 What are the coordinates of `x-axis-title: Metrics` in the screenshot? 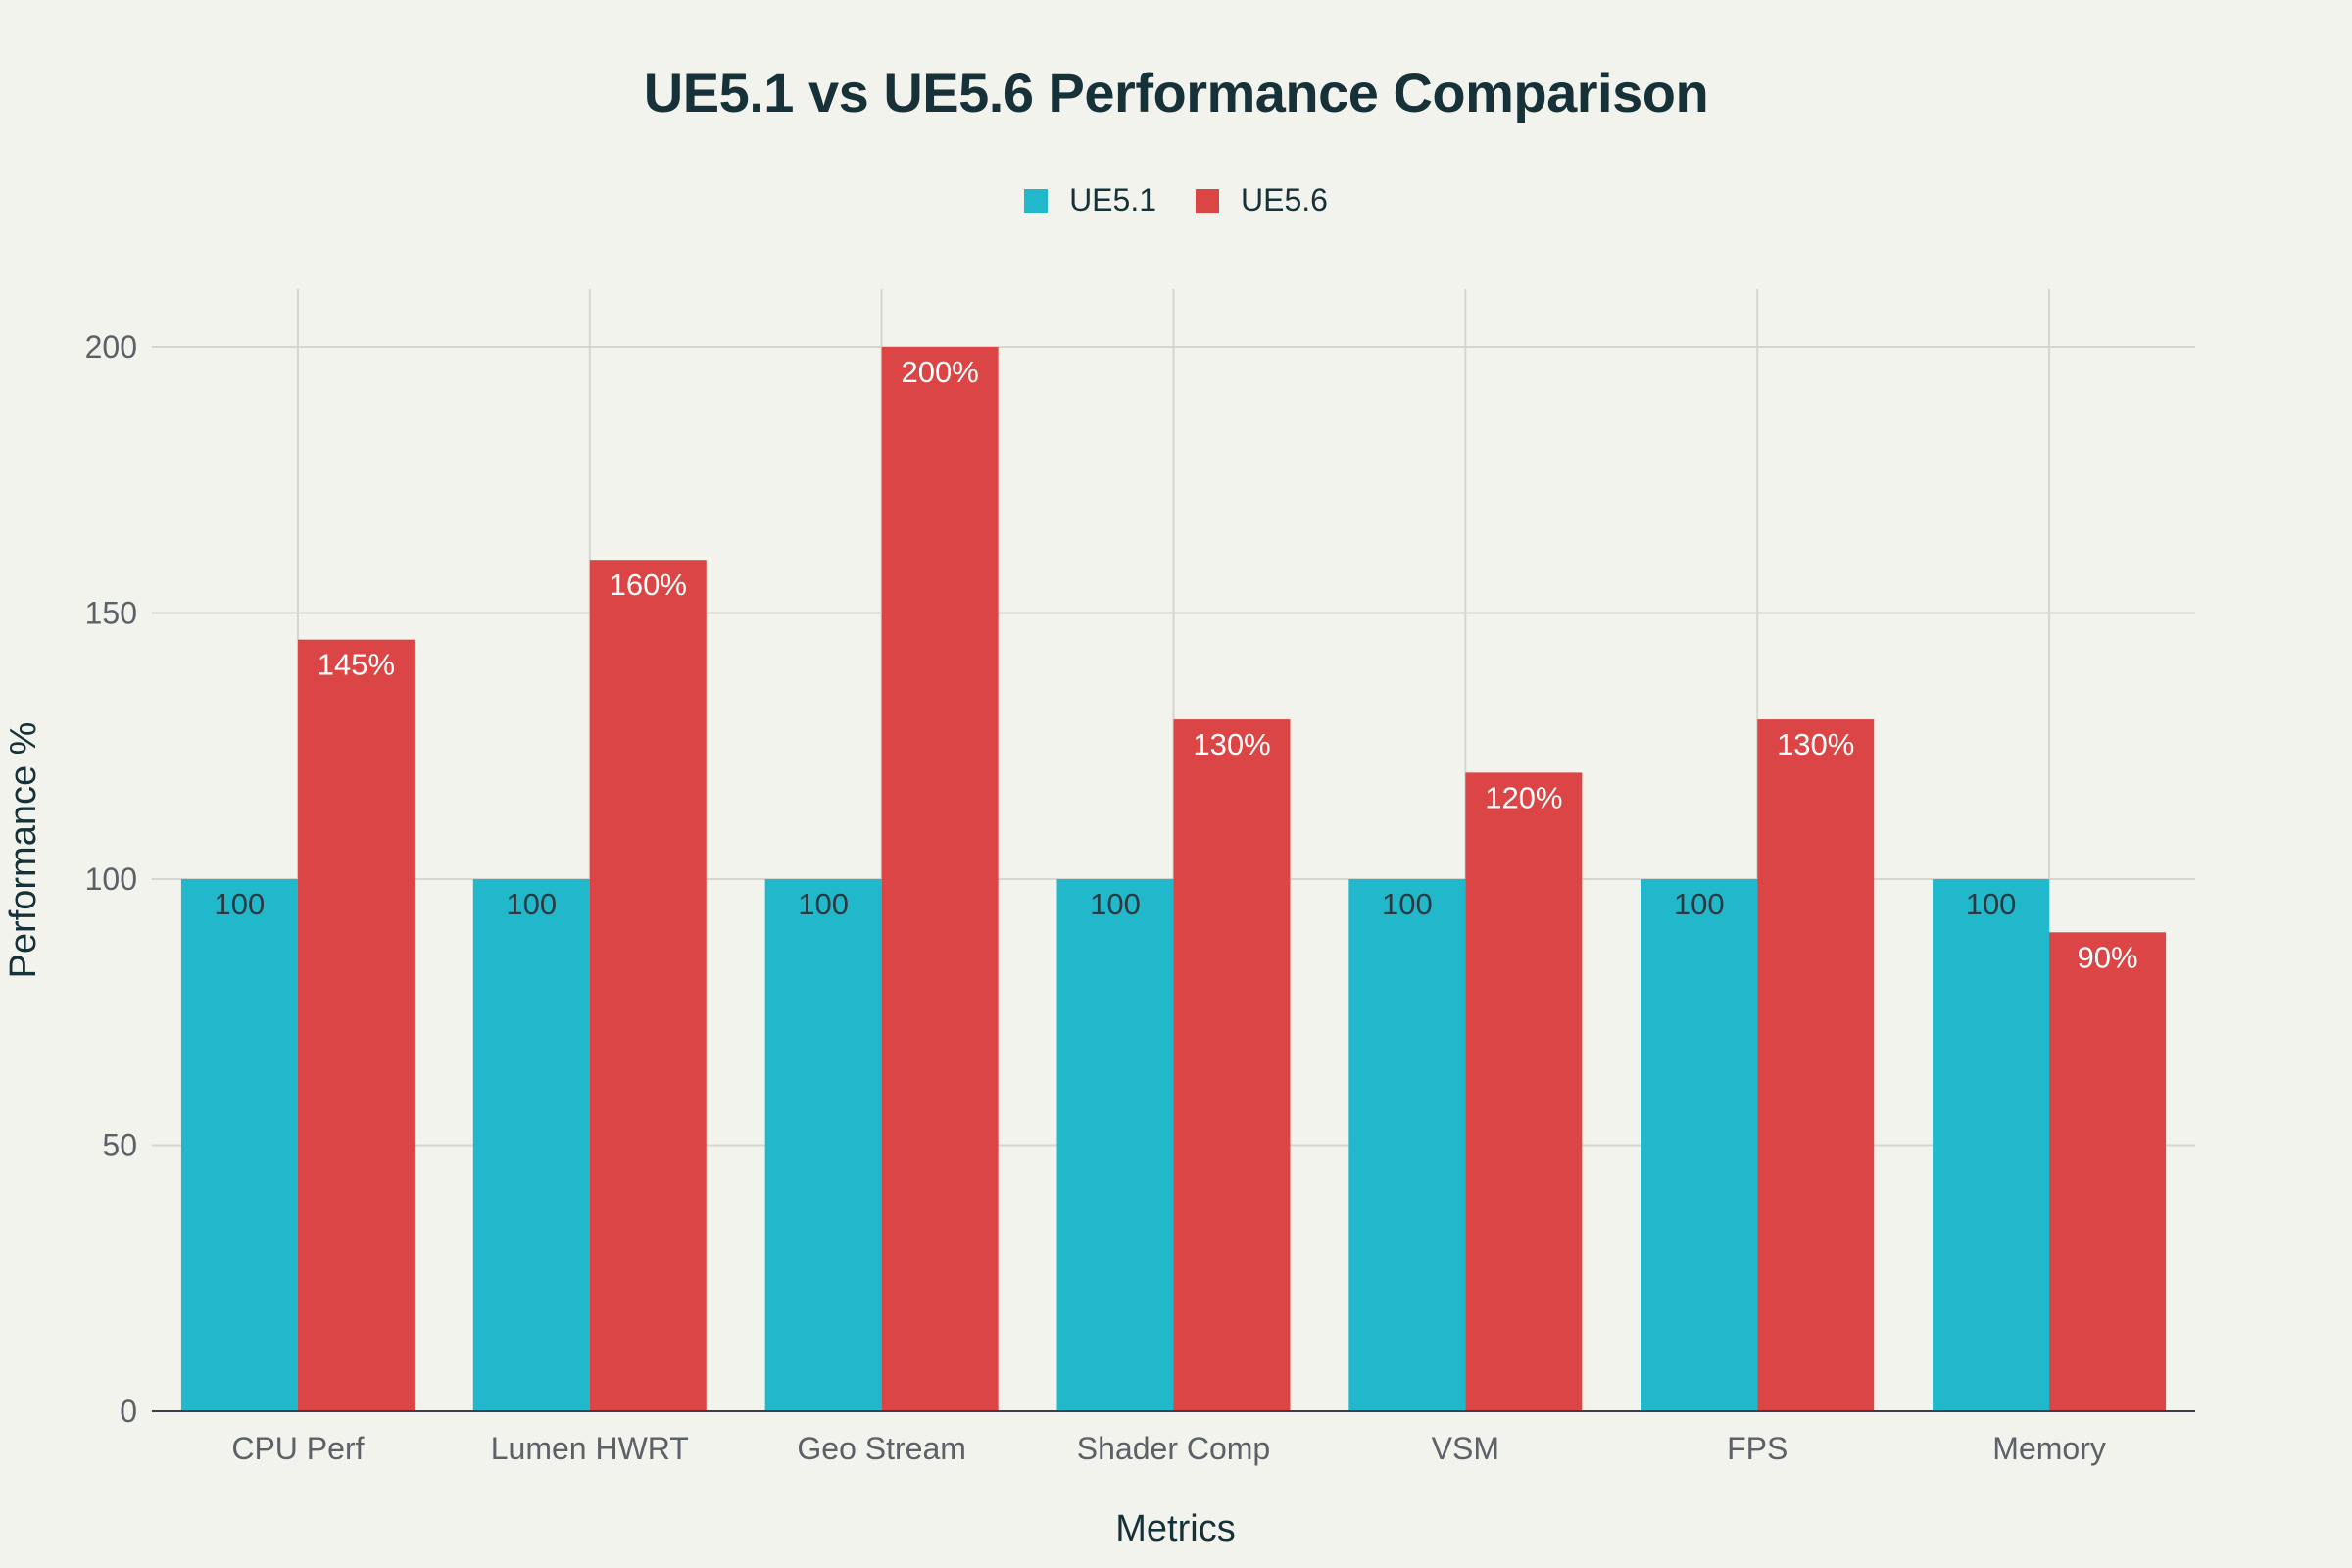 It's located at (1175, 1528).